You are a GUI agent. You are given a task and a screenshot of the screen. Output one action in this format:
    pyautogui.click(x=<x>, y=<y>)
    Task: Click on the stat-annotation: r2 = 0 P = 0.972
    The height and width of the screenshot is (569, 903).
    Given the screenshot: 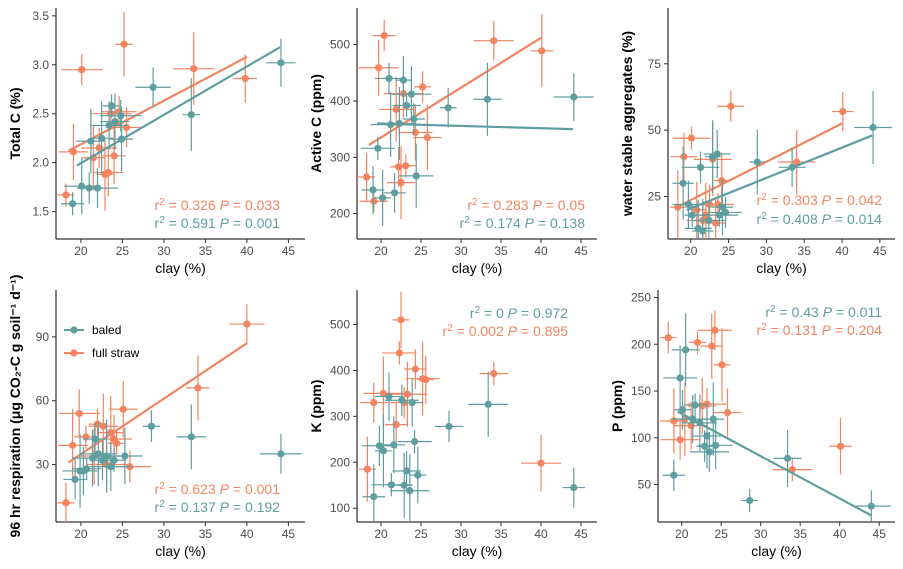 What is the action you would take?
    pyautogui.click(x=519, y=313)
    